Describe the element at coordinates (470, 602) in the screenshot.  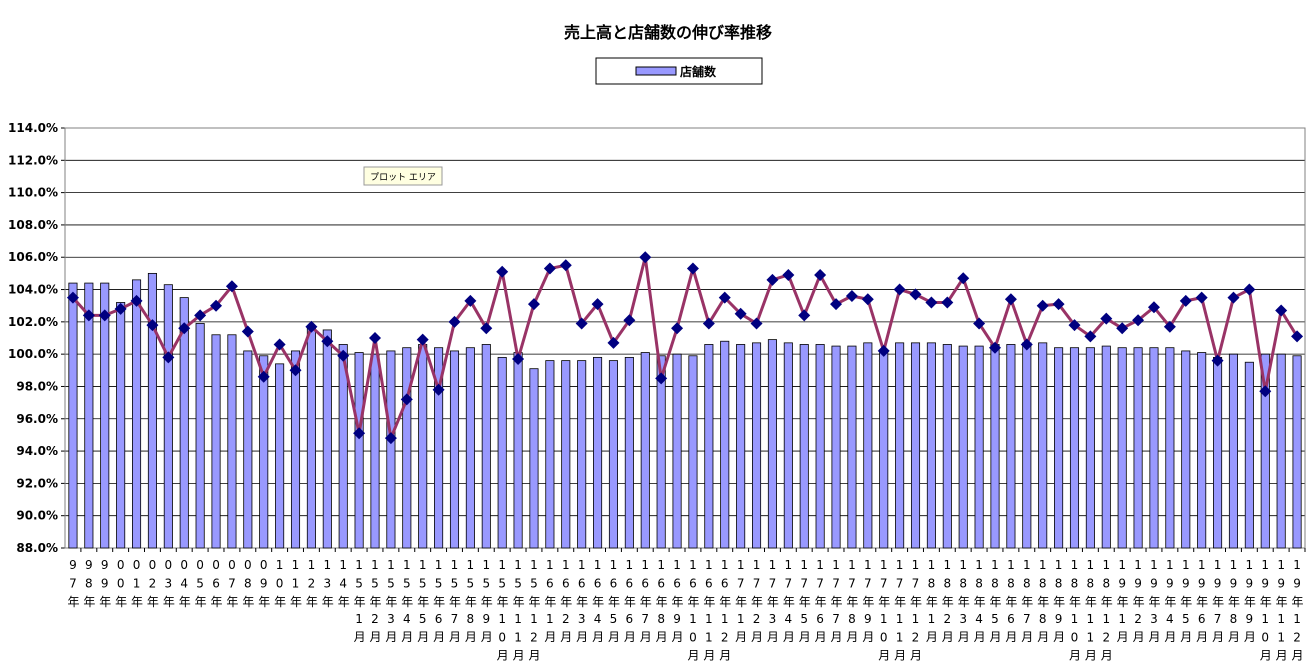
I see `x-tick-label: 15年8月` at that location.